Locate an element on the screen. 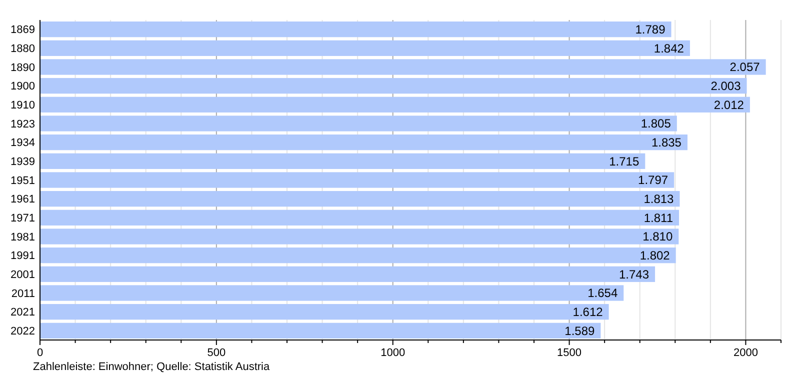 The image size is (800, 380). data-label: 1.805 is located at coordinates (656, 123).